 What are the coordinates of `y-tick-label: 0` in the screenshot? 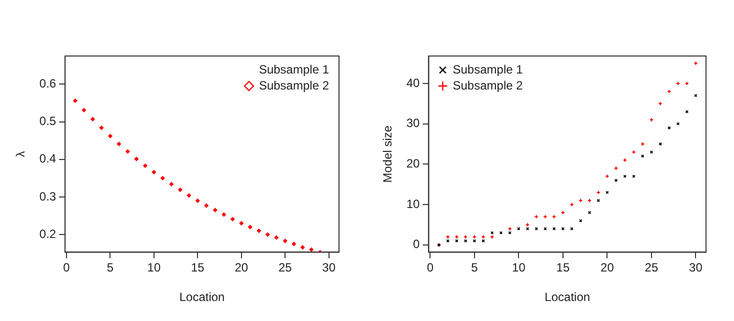 It's located at (416, 244).